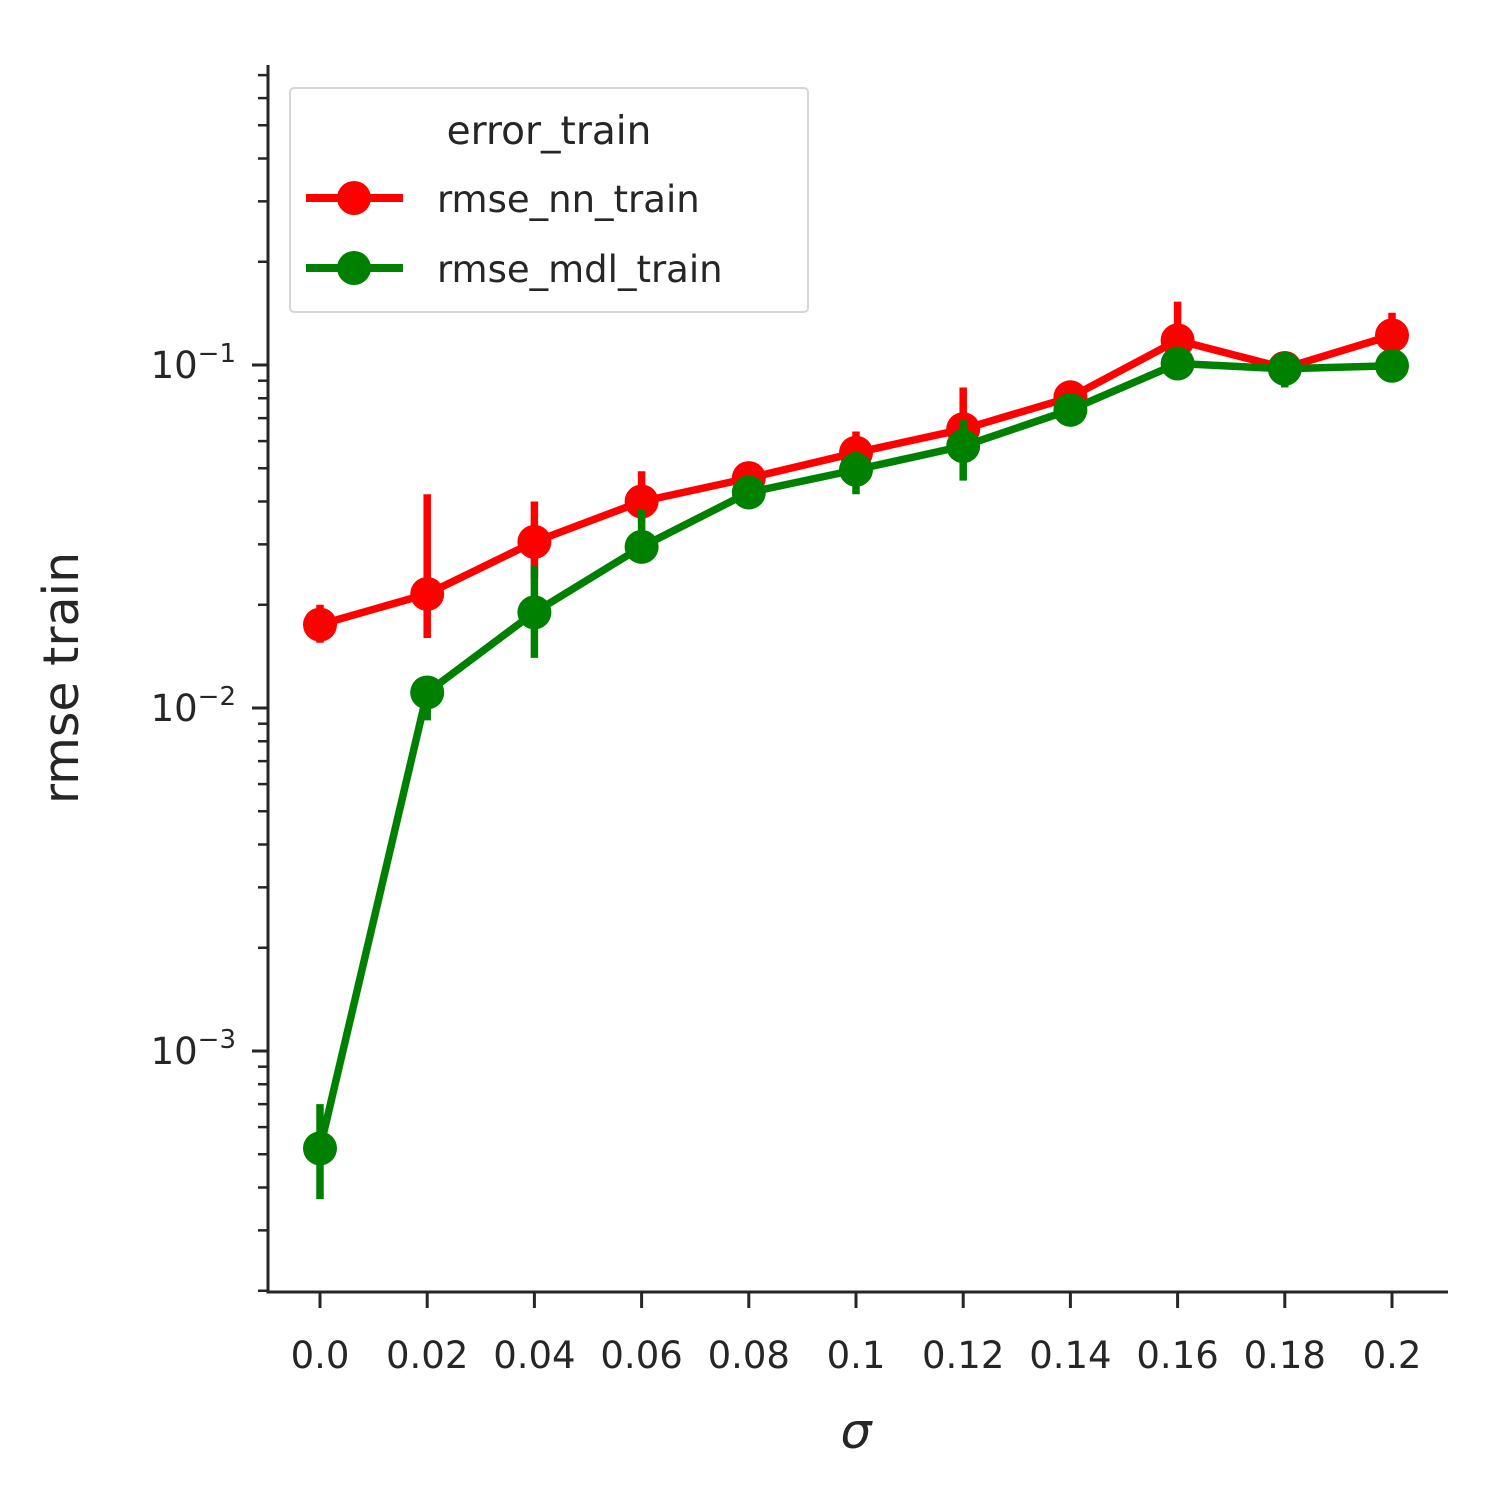 The width and height of the screenshot is (1500, 1500). I want to click on legend-frame, so click(549, 200).